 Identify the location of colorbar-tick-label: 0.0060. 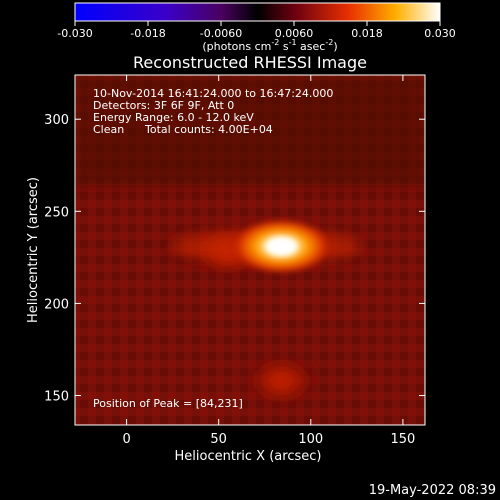
(294, 33).